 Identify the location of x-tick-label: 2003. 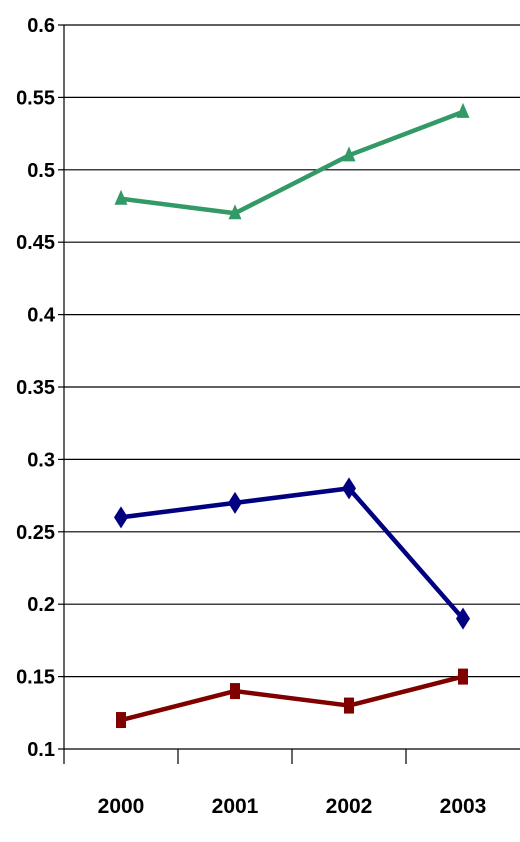
(463, 806).